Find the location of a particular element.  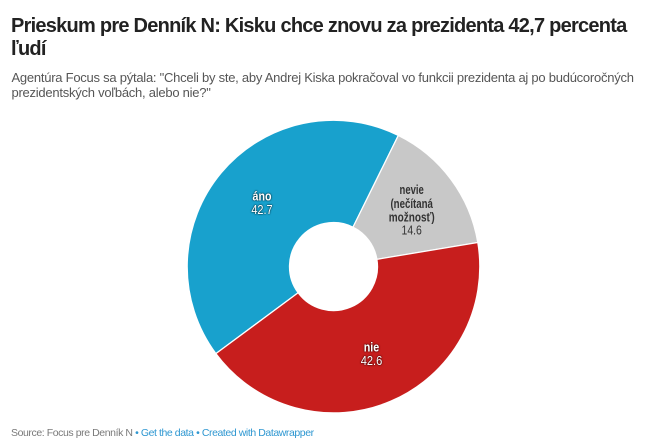

svg-text: možnosť) is located at coordinates (412, 218).